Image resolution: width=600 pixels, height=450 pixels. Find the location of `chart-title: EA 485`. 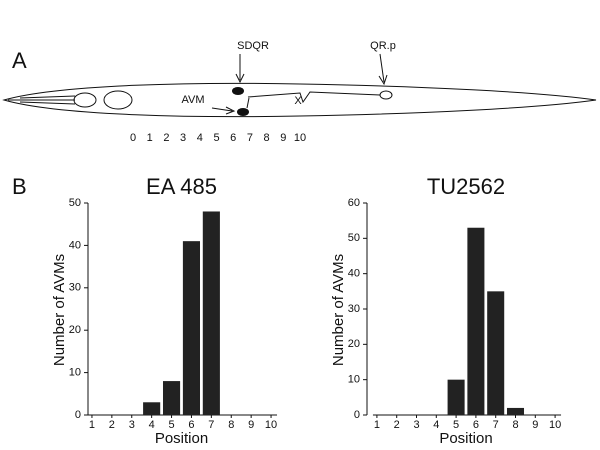

chart-title: EA 485 is located at coordinates (181, 186).